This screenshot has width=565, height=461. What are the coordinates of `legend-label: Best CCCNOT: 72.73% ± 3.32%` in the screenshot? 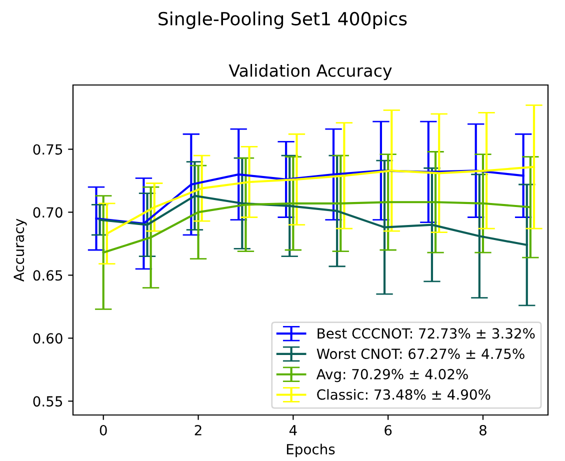 It's located at (426, 333).